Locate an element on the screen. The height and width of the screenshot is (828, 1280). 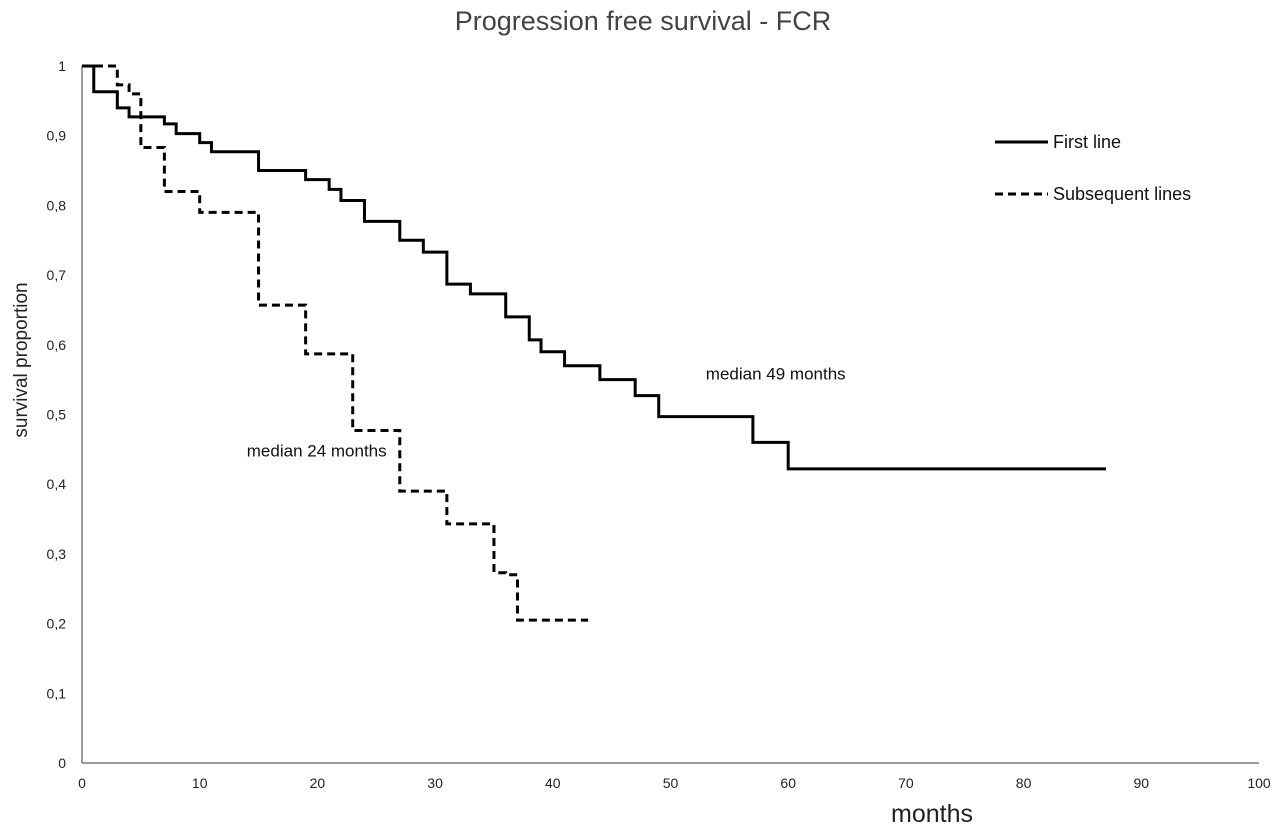
legend-label: First line is located at coordinates (1087, 142).